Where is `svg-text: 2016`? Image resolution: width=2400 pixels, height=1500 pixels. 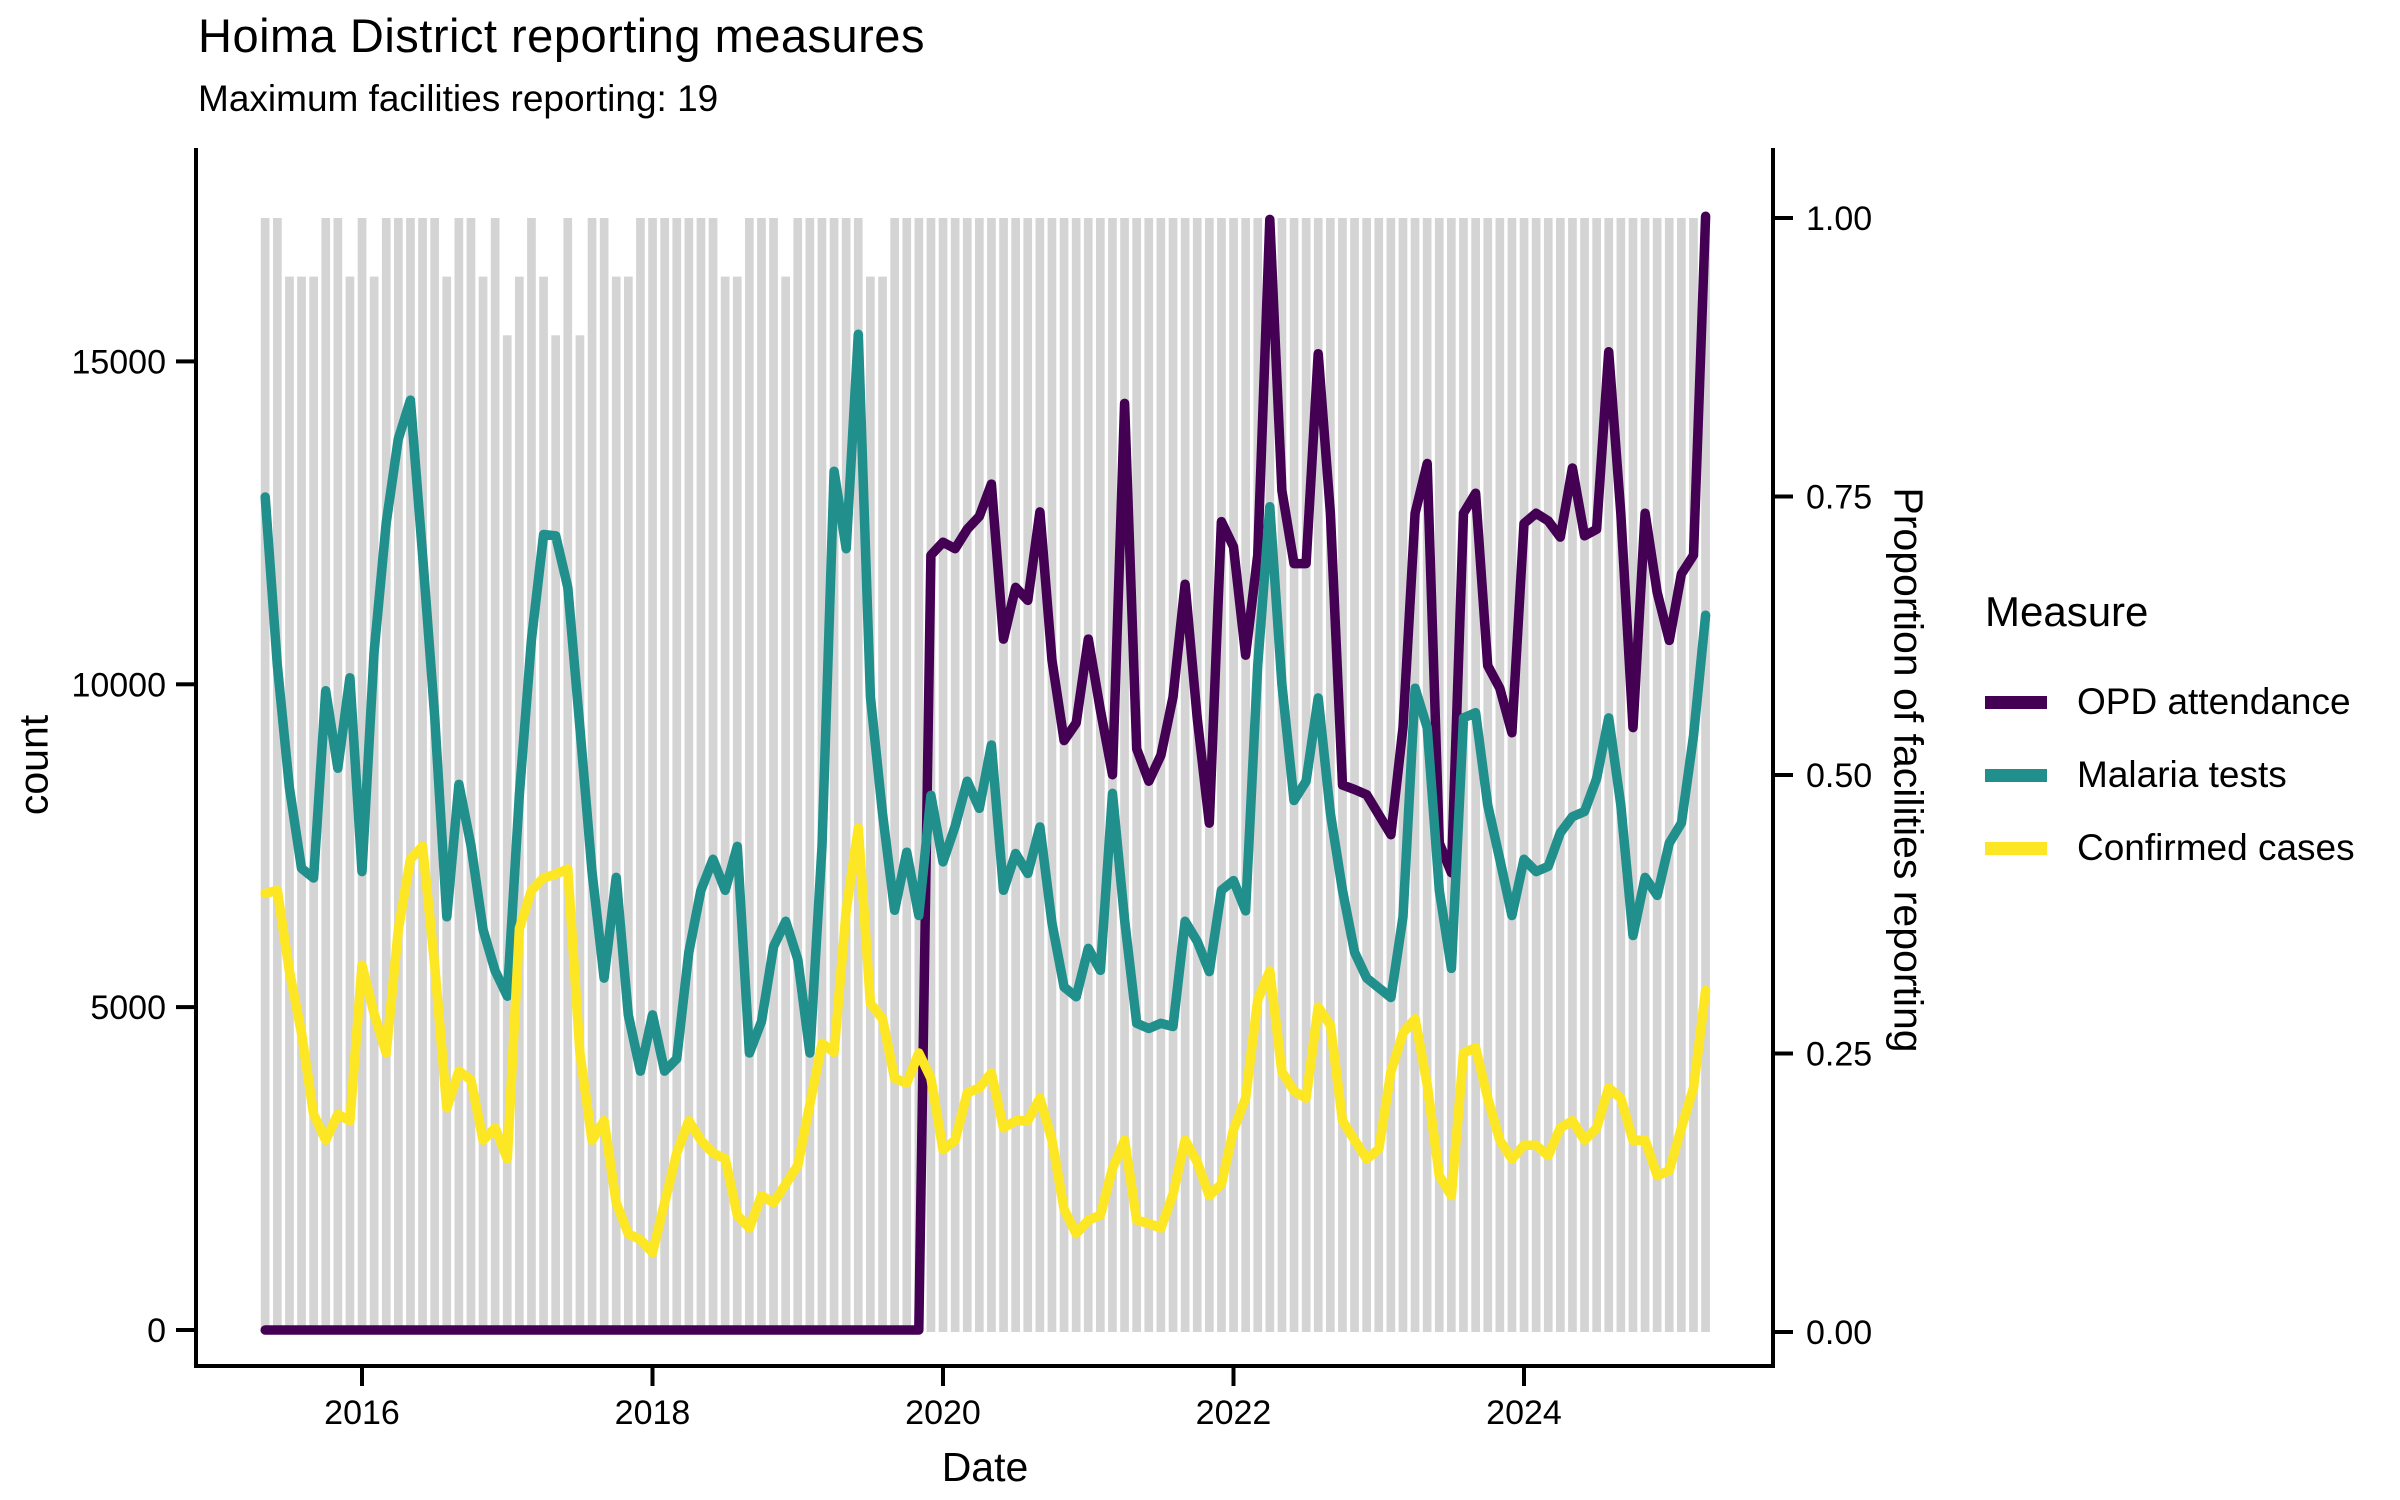 svg-text: 2016 is located at coordinates (362, 1413).